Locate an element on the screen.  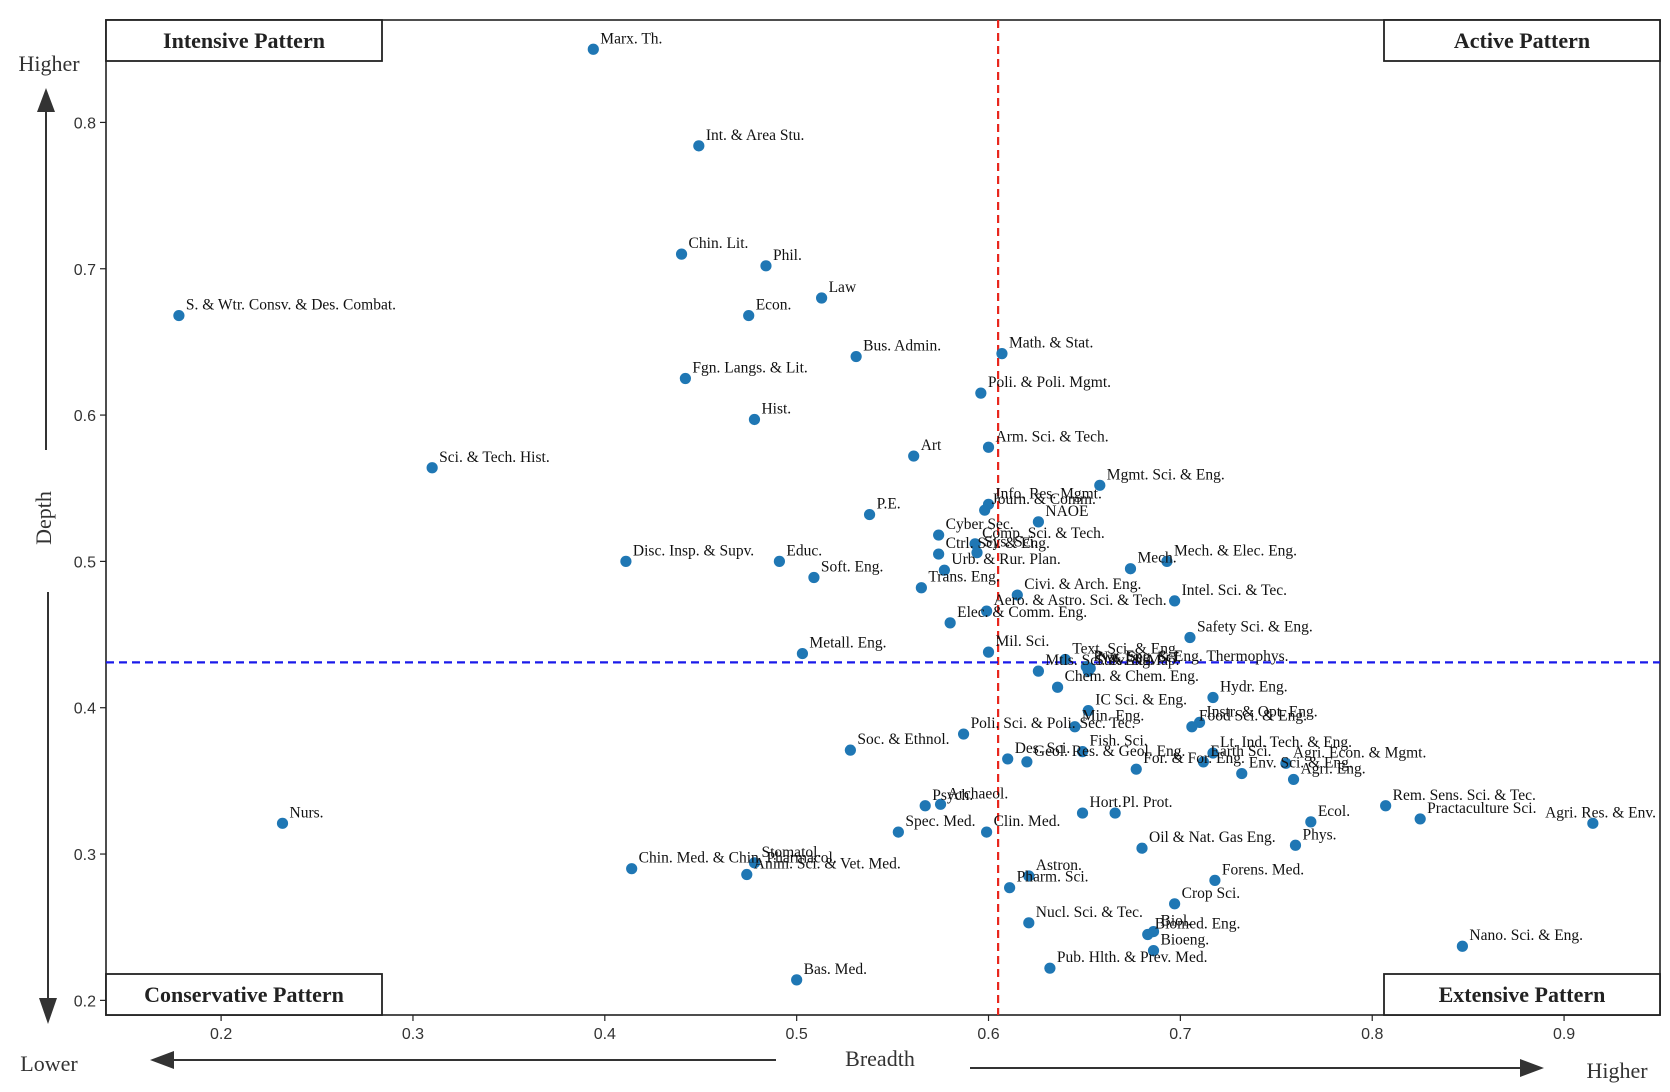
data-point-label: Chin. Med. & Chin. Pharmacol. is located at coordinates (738, 858).